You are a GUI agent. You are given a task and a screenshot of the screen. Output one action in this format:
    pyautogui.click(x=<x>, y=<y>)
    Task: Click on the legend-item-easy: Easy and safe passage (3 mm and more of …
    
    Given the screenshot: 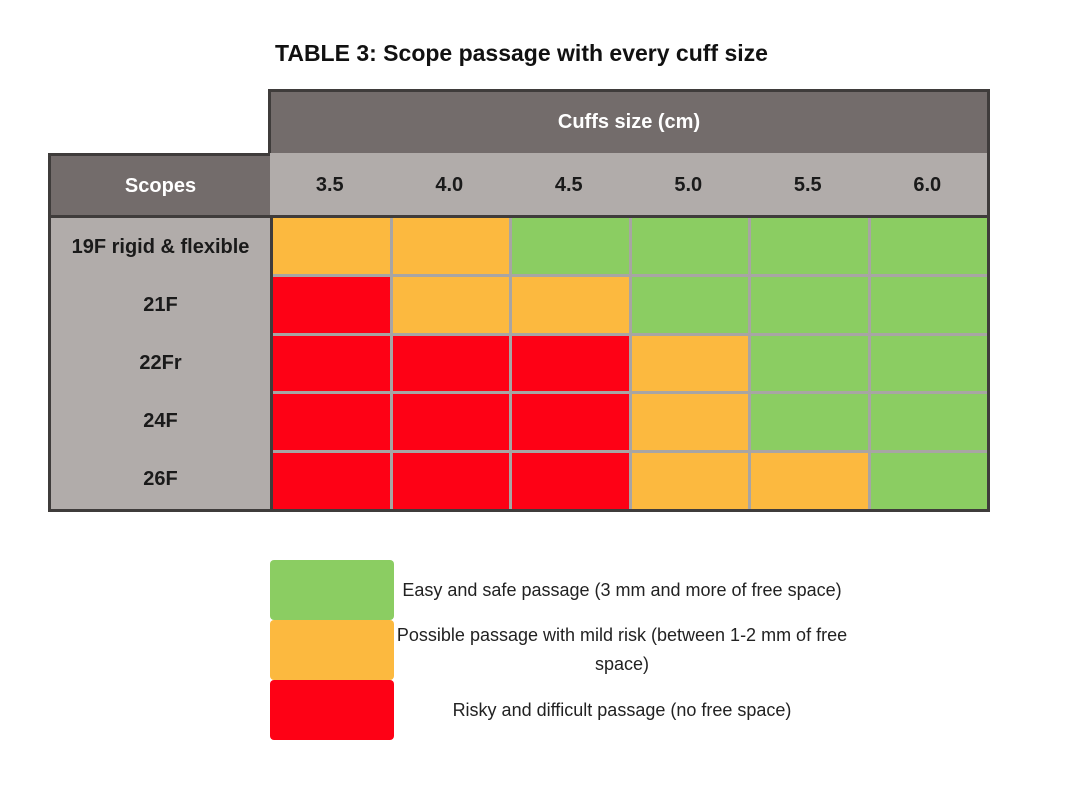 What is the action you would take?
    pyautogui.click(x=560, y=590)
    